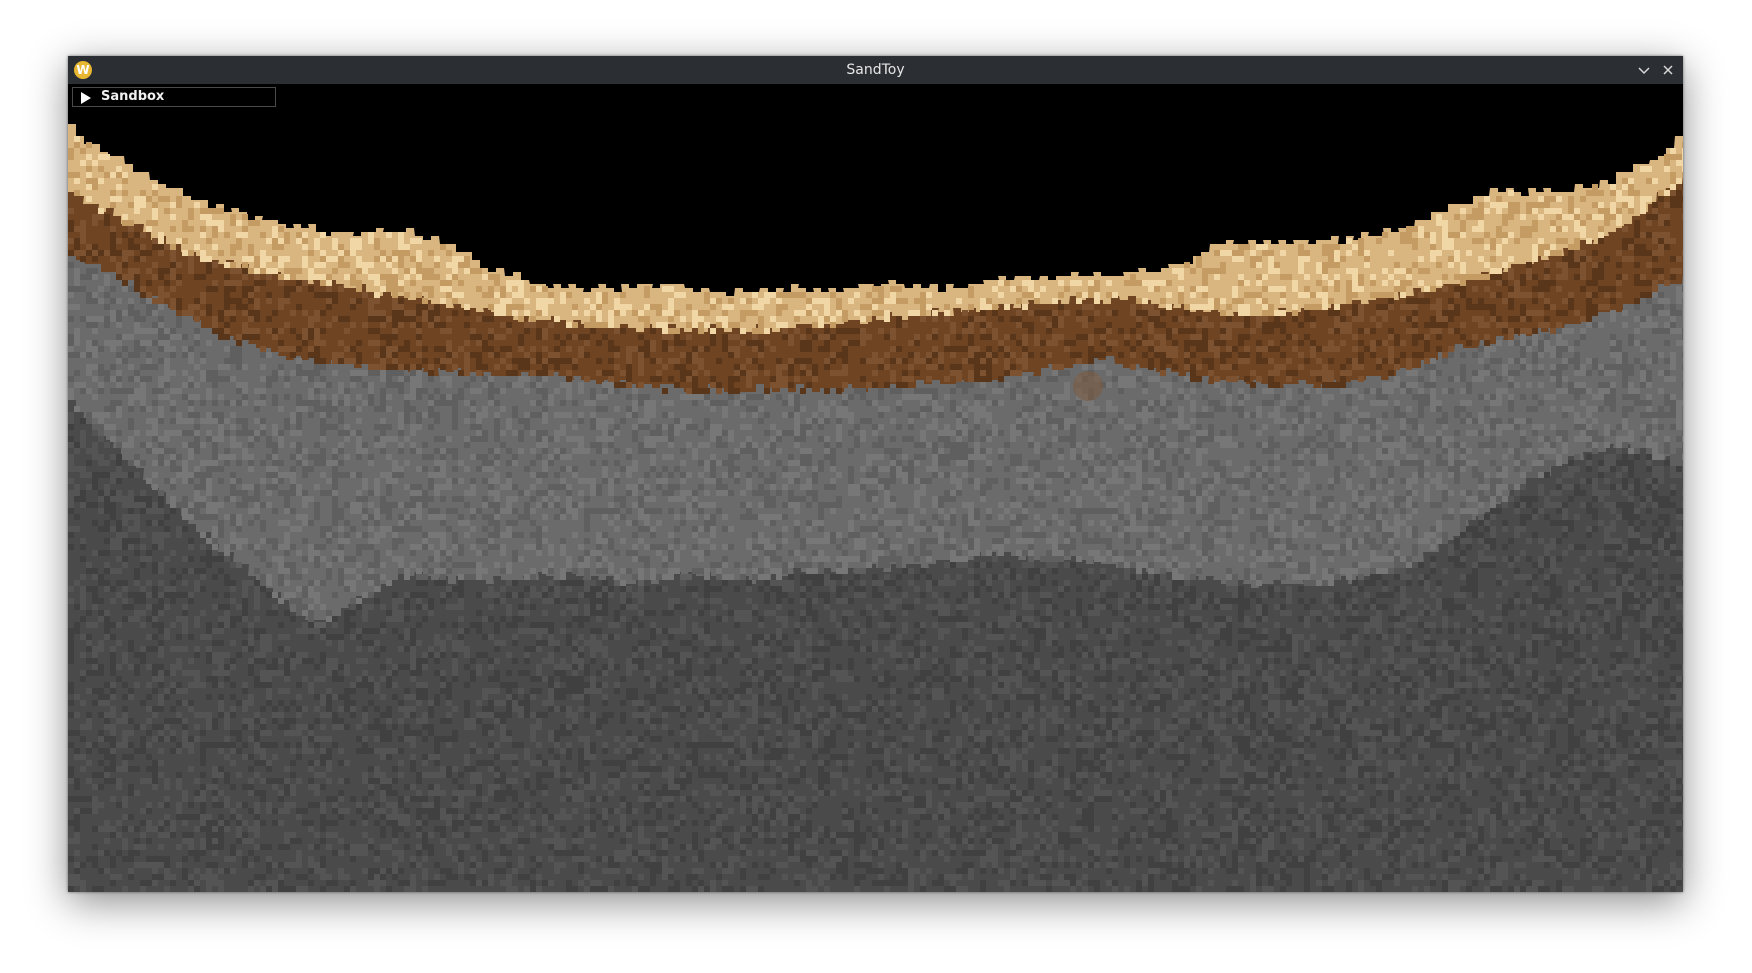 Image resolution: width=1752 pixels, height=973 pixels. Describe the element at coordinates (1088, 386) in the screenshot. I see `brush-cursor` at that location.